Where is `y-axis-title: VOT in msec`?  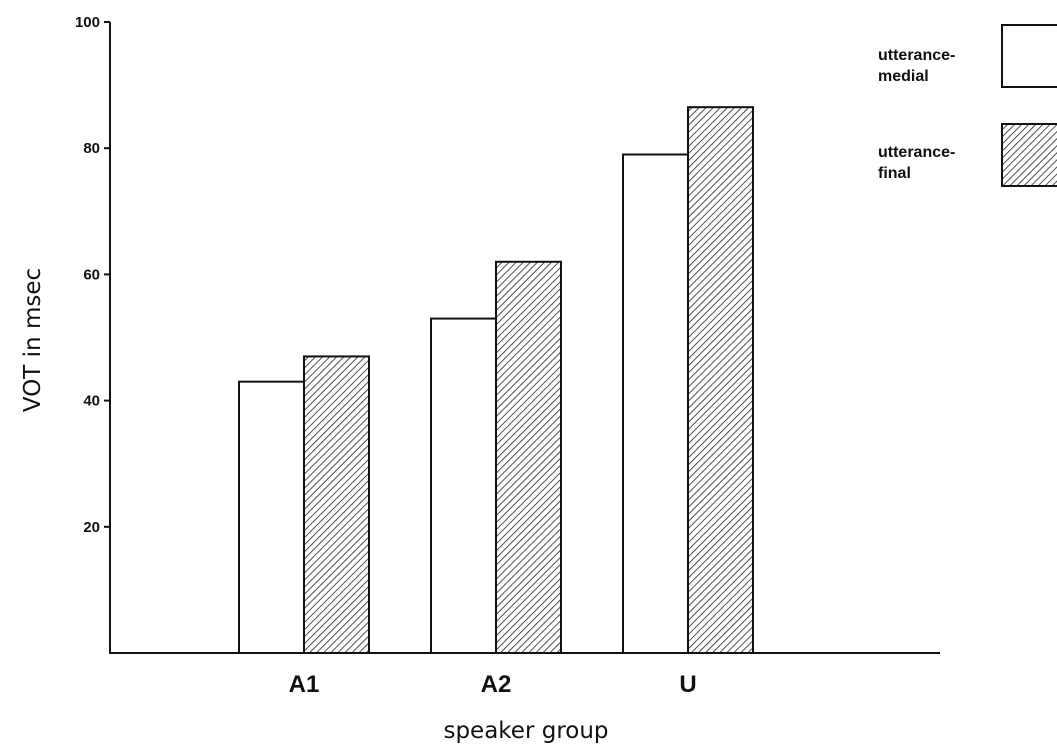 y-axis-title: VOT in msec is located at coordinates (33, 340).